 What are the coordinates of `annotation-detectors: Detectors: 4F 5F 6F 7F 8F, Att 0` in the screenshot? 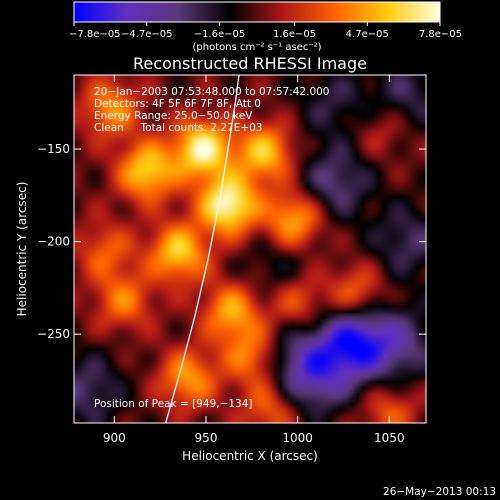 It's located at (177, 104).